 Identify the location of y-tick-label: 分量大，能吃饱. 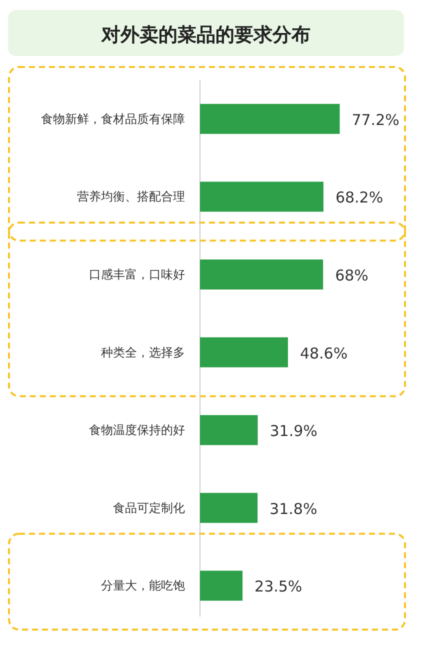
(143, 585).